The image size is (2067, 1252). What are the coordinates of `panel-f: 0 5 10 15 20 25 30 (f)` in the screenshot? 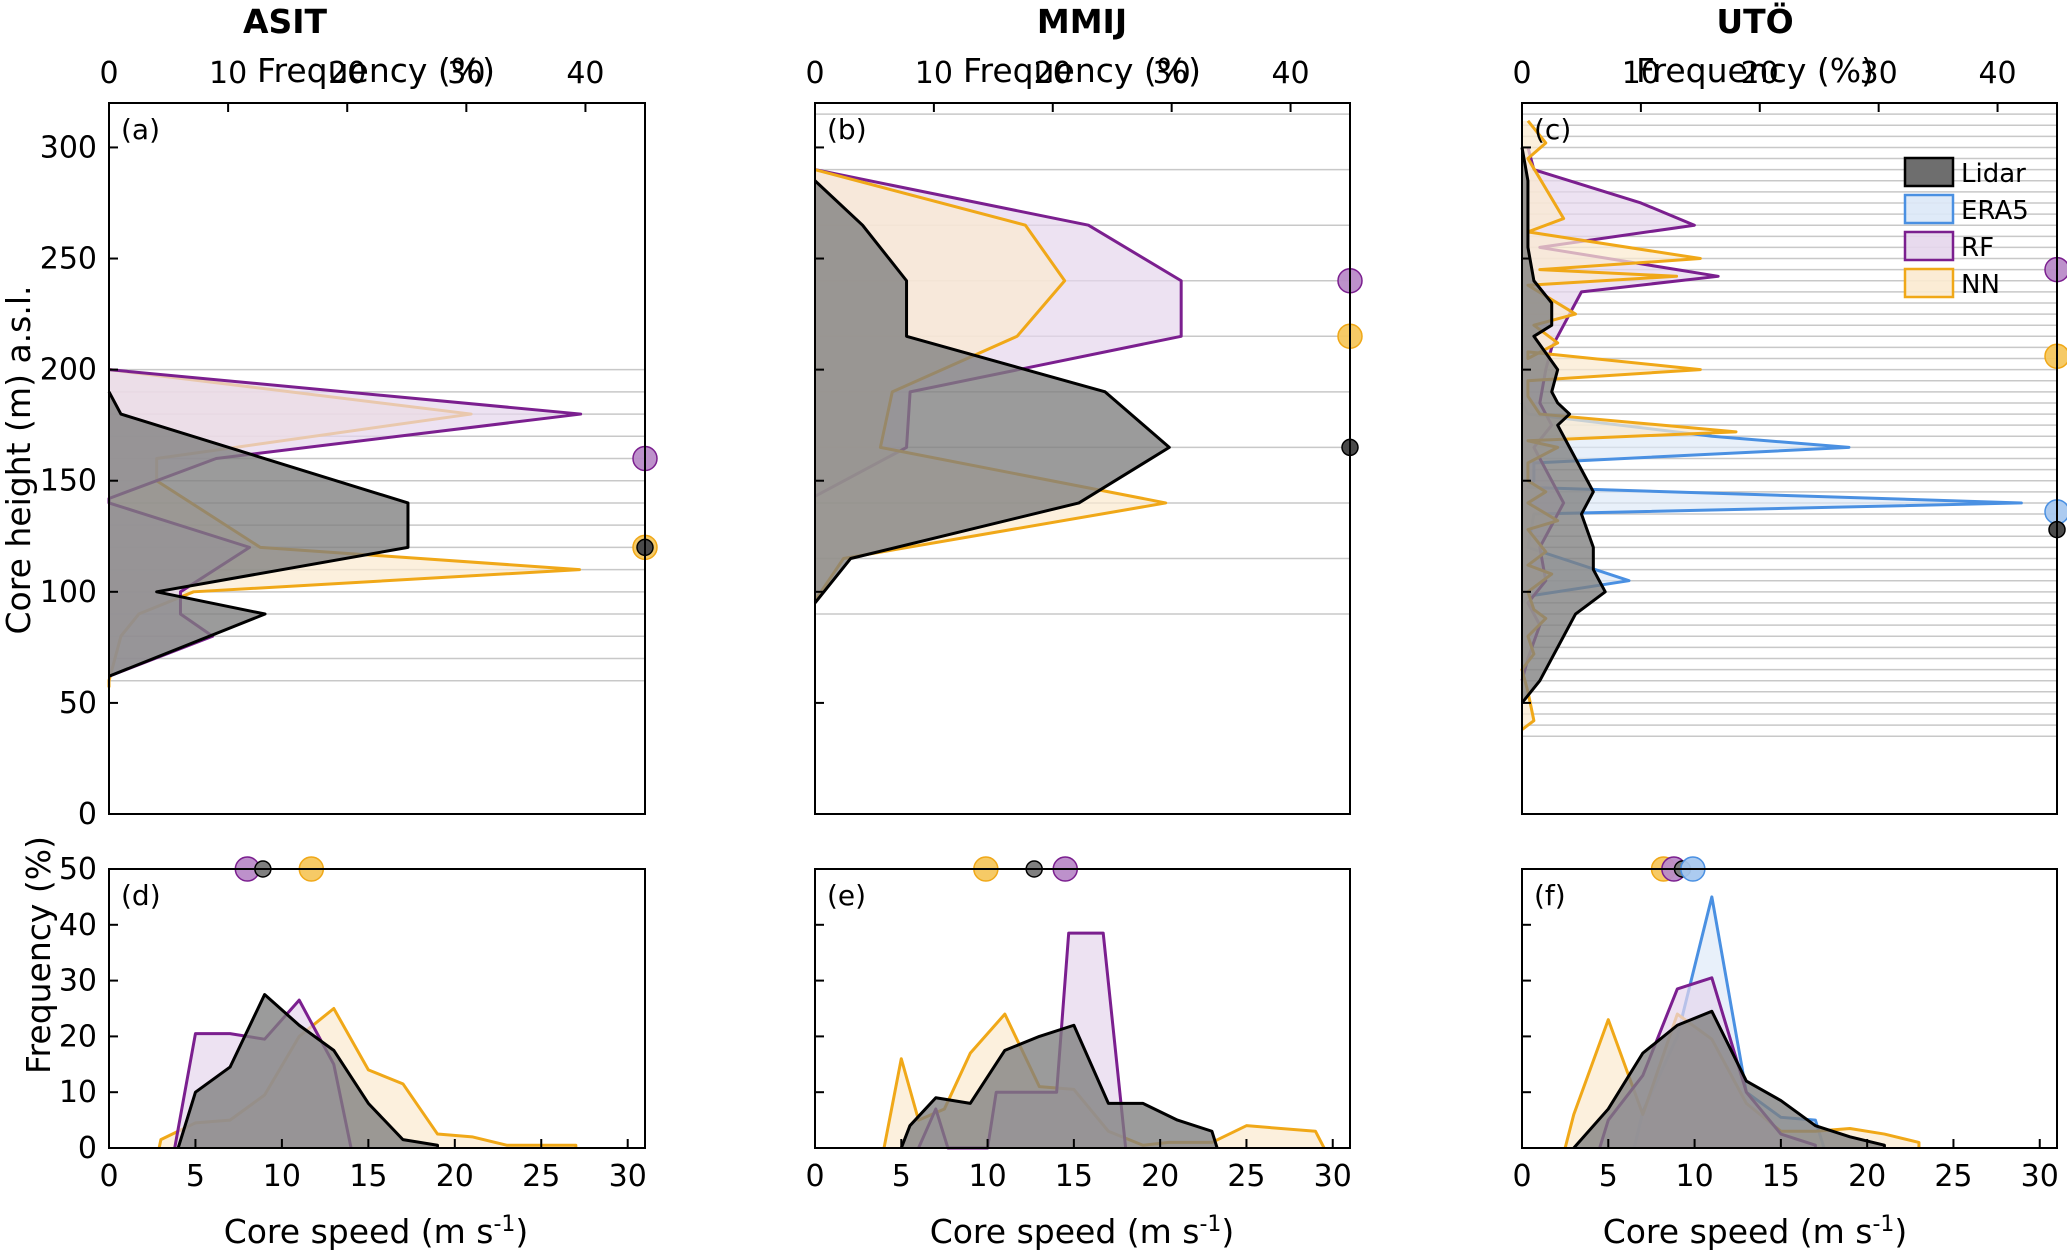 It's located at (1785, 1025).